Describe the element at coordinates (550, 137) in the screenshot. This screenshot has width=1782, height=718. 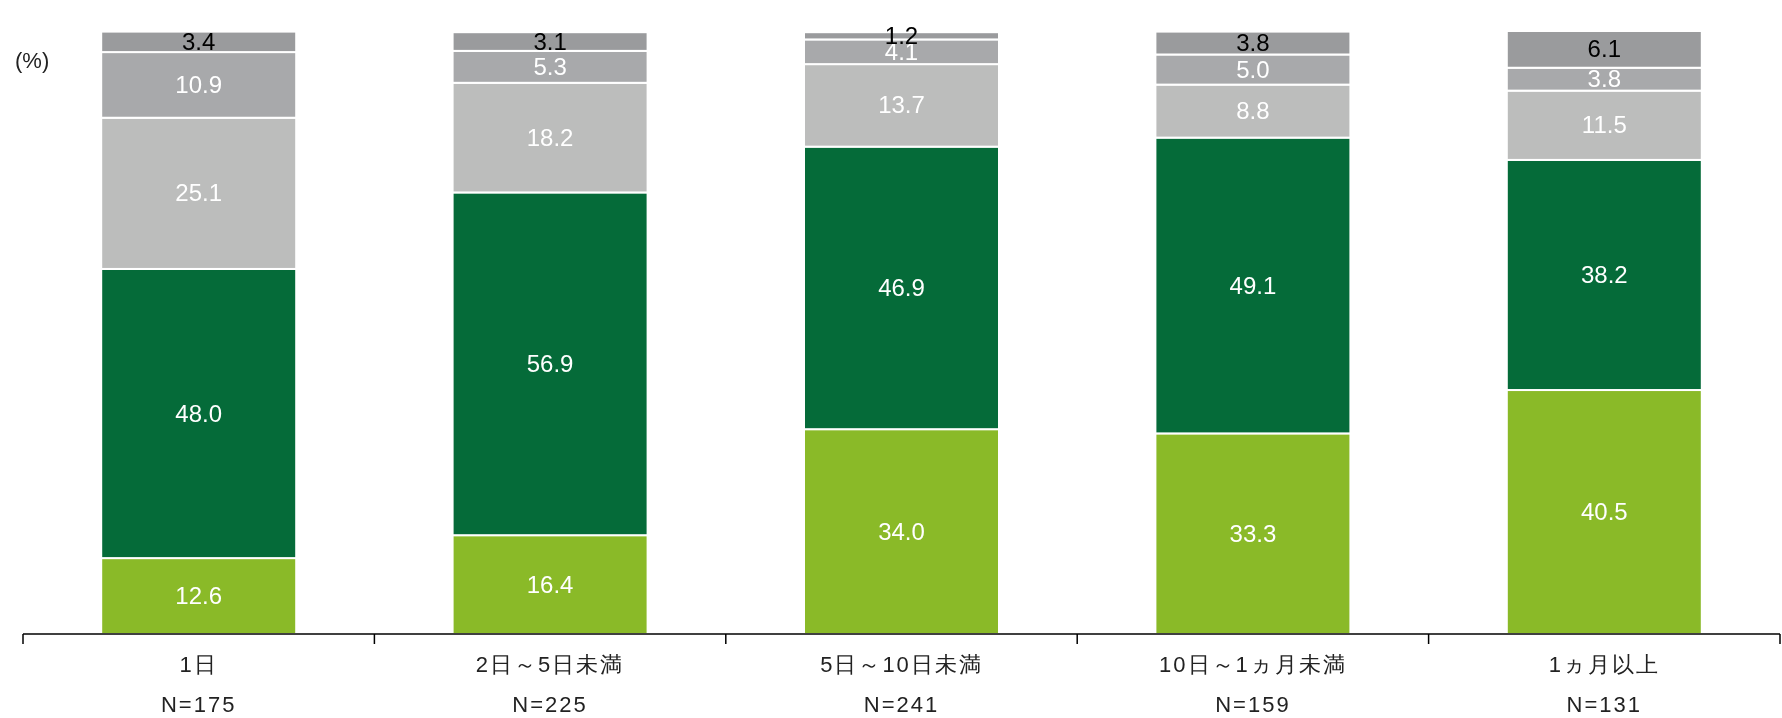
I see `data-label: 18.2` at that location.